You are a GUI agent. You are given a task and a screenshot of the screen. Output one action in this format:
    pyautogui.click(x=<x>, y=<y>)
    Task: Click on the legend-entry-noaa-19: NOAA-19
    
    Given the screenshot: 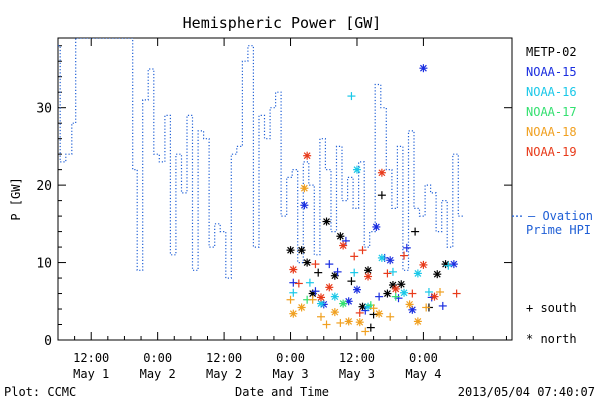 What is the action you would take?
    pyautogui.click(x=551, y=152)
    